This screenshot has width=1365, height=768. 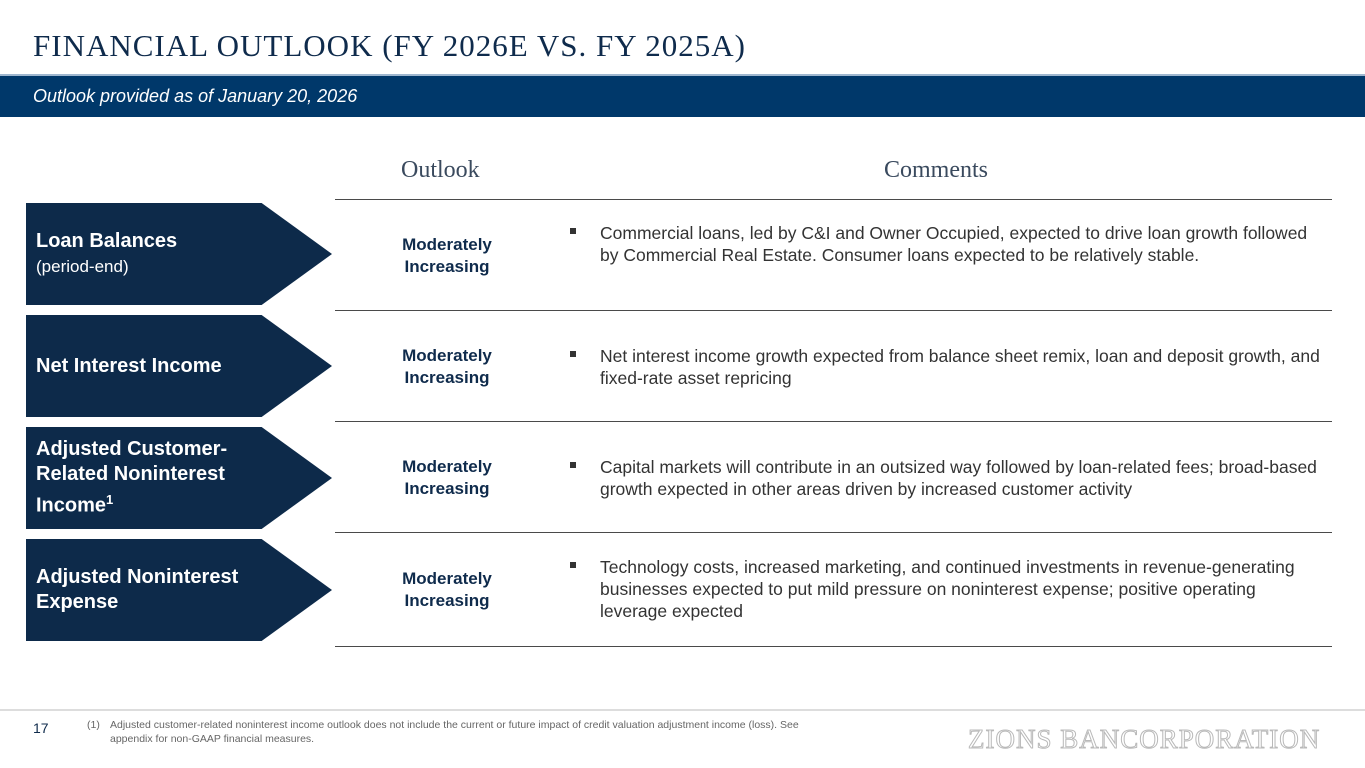 What do you see at coordinates (682, 95) in the screenshot?
I see `subtitle-banner: Outlook provided as of January 20, 2026` at bounding box center [682, 95].